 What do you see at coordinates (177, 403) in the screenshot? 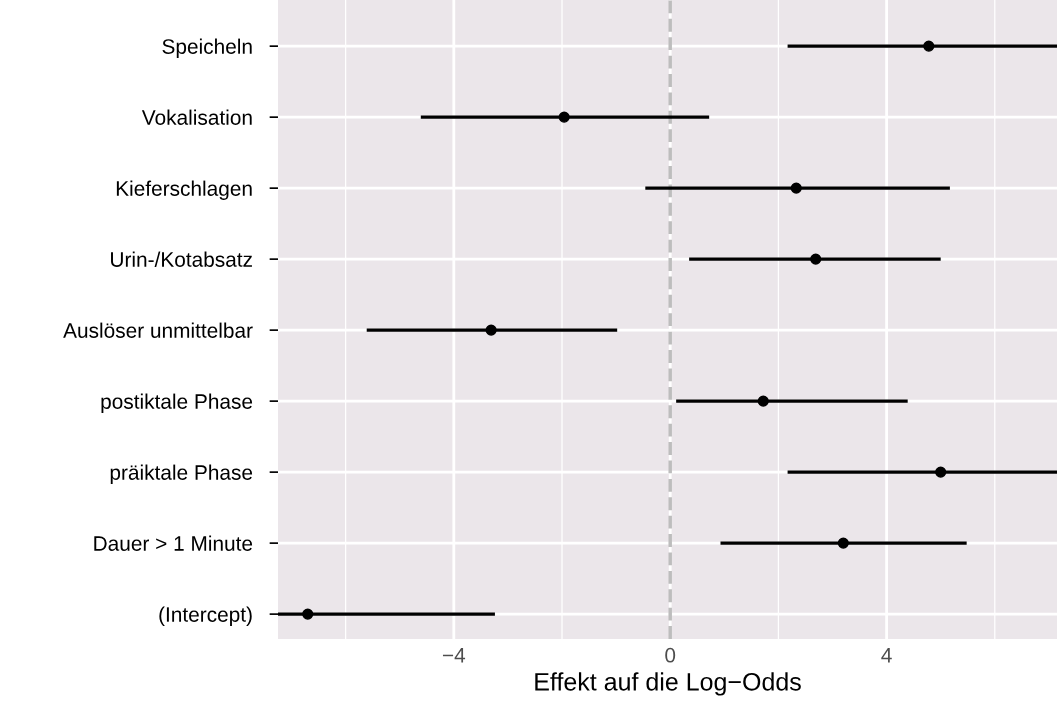
I see `y-tick-label: postiktale Phase` at bounding box center [177, 403].